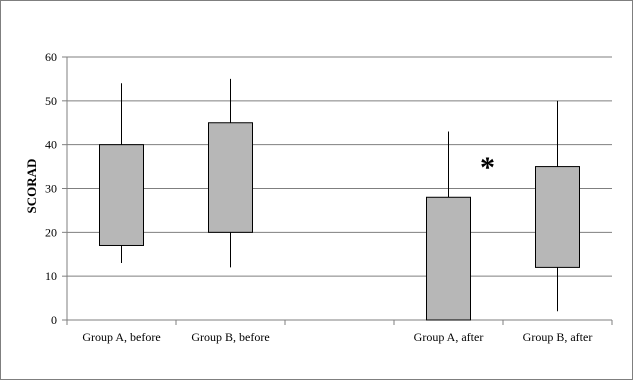  I want to click on y-tick-label: 40, so click(51, 145).